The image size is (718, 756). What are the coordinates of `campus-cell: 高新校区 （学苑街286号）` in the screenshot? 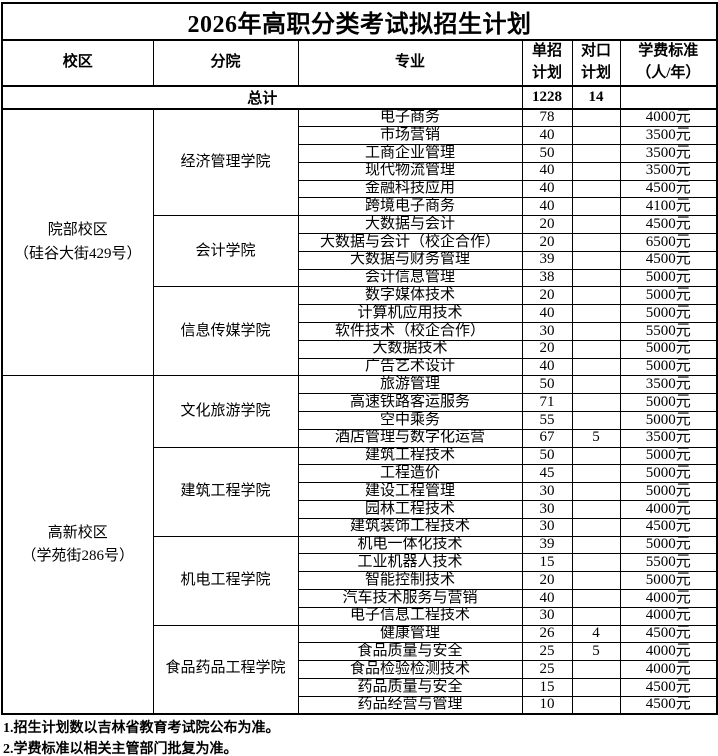 It's located at (77, 545).